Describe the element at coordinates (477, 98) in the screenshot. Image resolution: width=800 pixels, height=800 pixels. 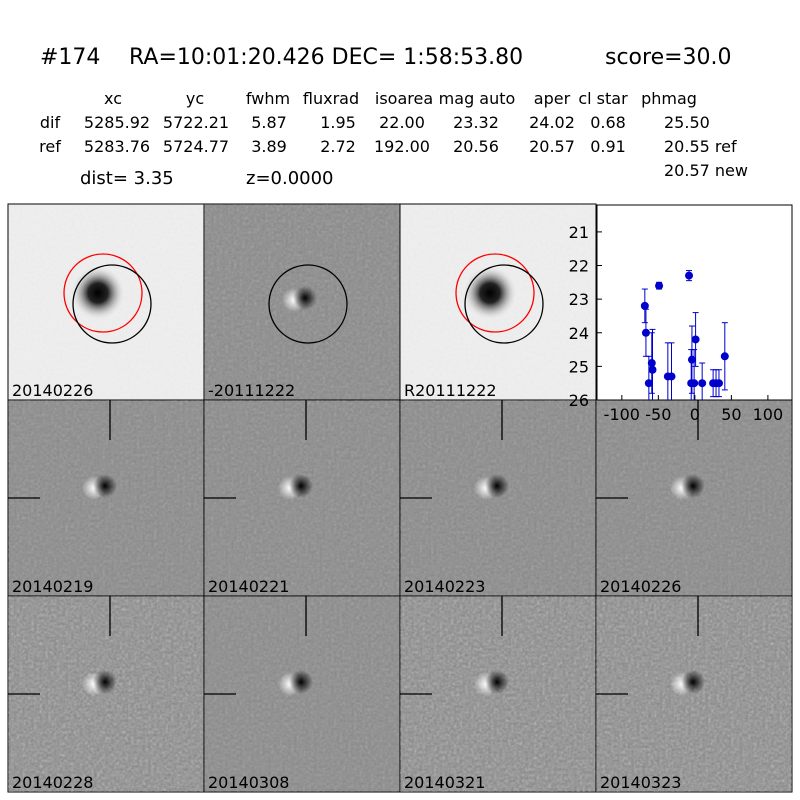
I see `column-header: mag auto` at that location.